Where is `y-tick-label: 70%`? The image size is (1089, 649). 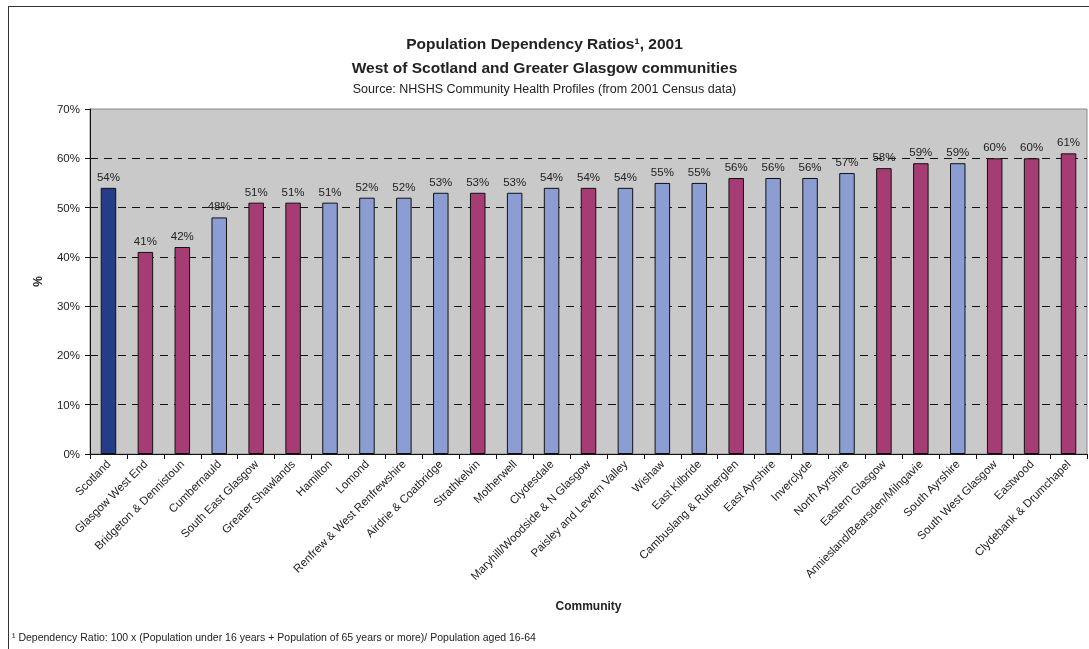
y-tick-label: 70% is located at coordinates (68, 109).